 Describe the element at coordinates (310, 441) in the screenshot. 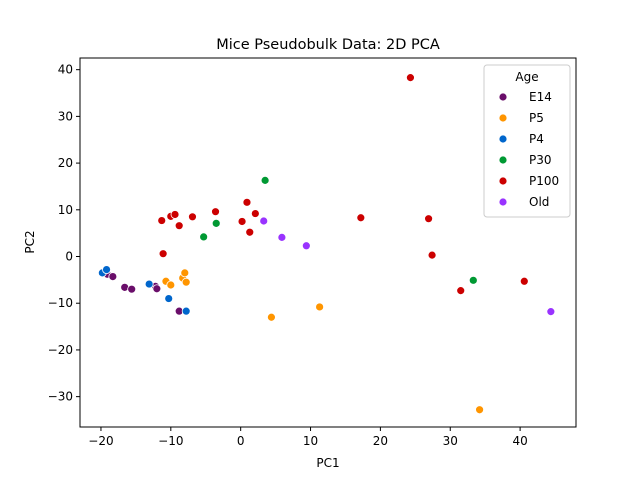

I see `x-tick-label: 10` at that location.